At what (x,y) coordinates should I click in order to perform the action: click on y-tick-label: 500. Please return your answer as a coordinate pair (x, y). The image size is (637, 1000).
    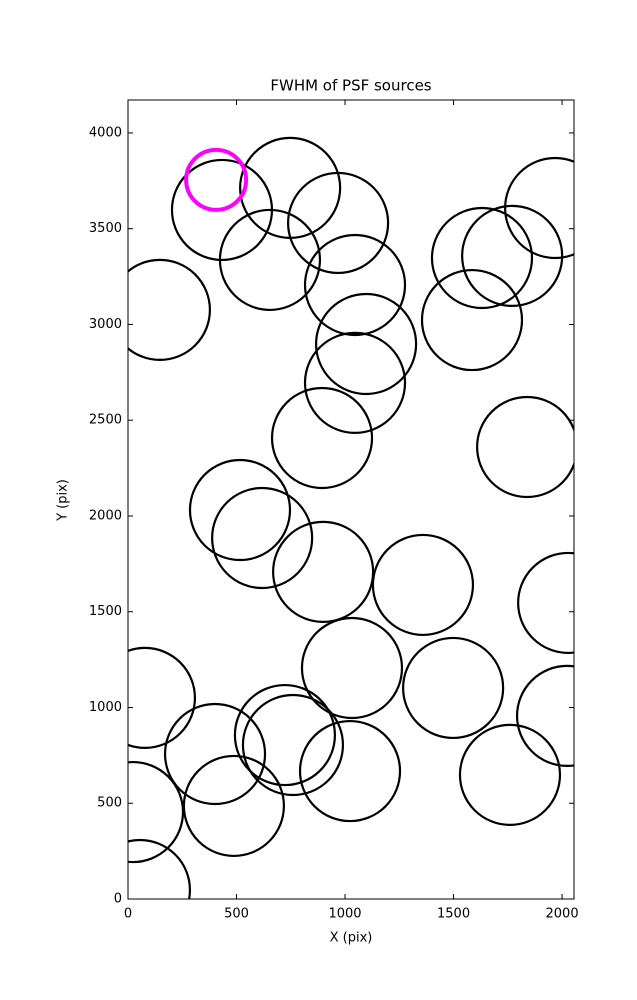
    Looking at the image, I should click on (109, 803).